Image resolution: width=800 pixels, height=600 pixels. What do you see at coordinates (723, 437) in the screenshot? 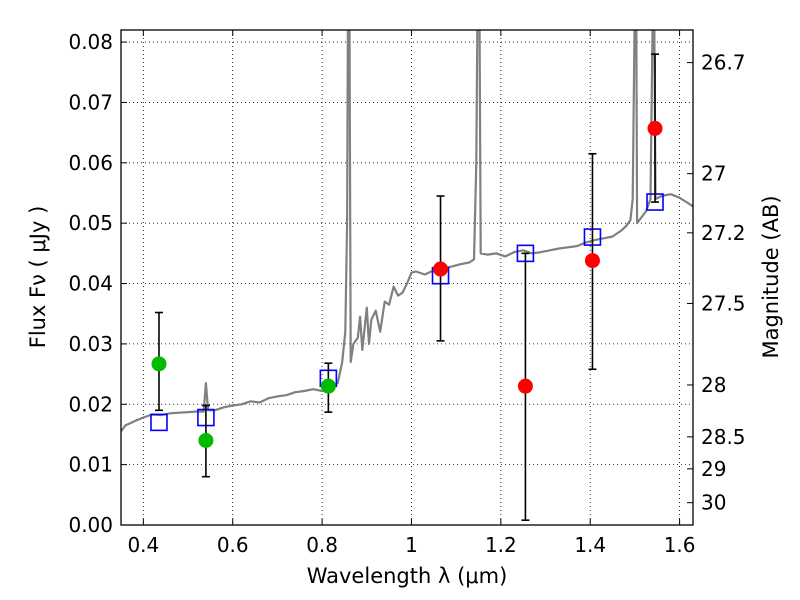
I see `mag-tick-label: 28.5` at bounding box center [723, 437].